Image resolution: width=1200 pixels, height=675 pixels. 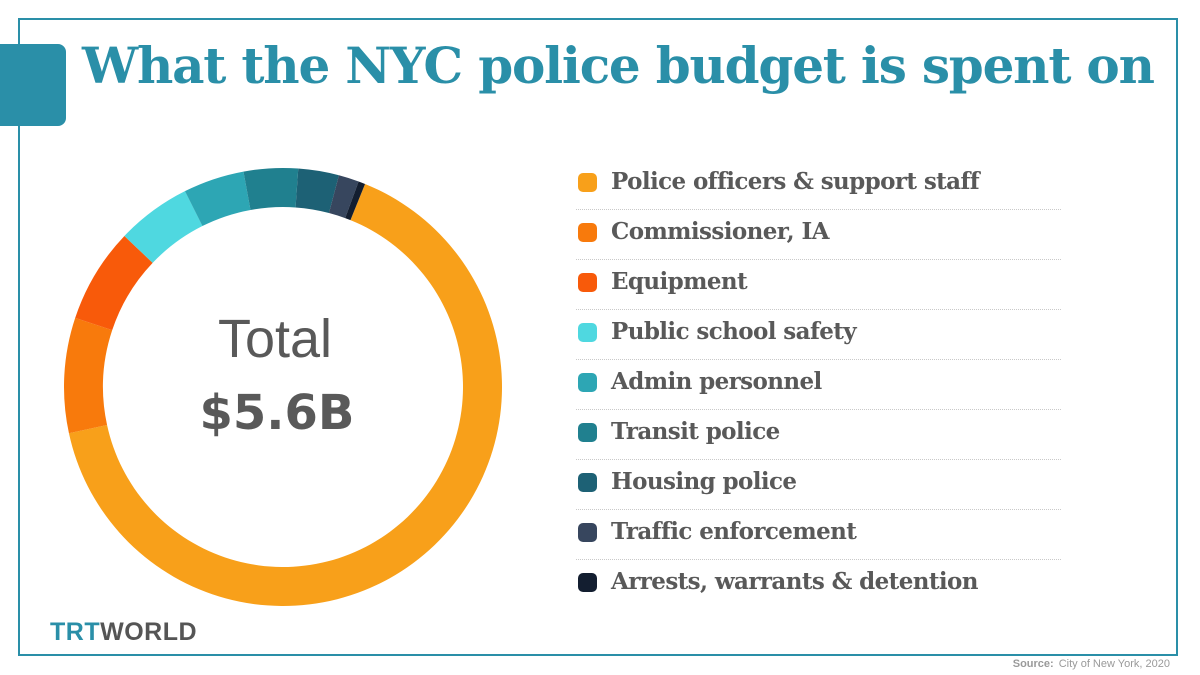 What do you see at coordinates (716, 381) in the screenshot?
I see `legend-label: Admin personnel` at bounding box center [716, 381].